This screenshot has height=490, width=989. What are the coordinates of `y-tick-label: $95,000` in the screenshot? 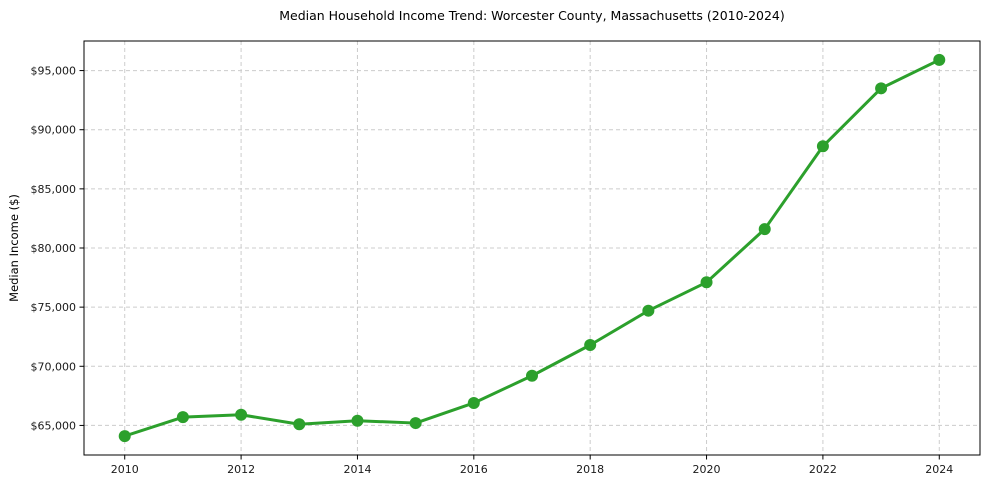 It's located at (54, 71).